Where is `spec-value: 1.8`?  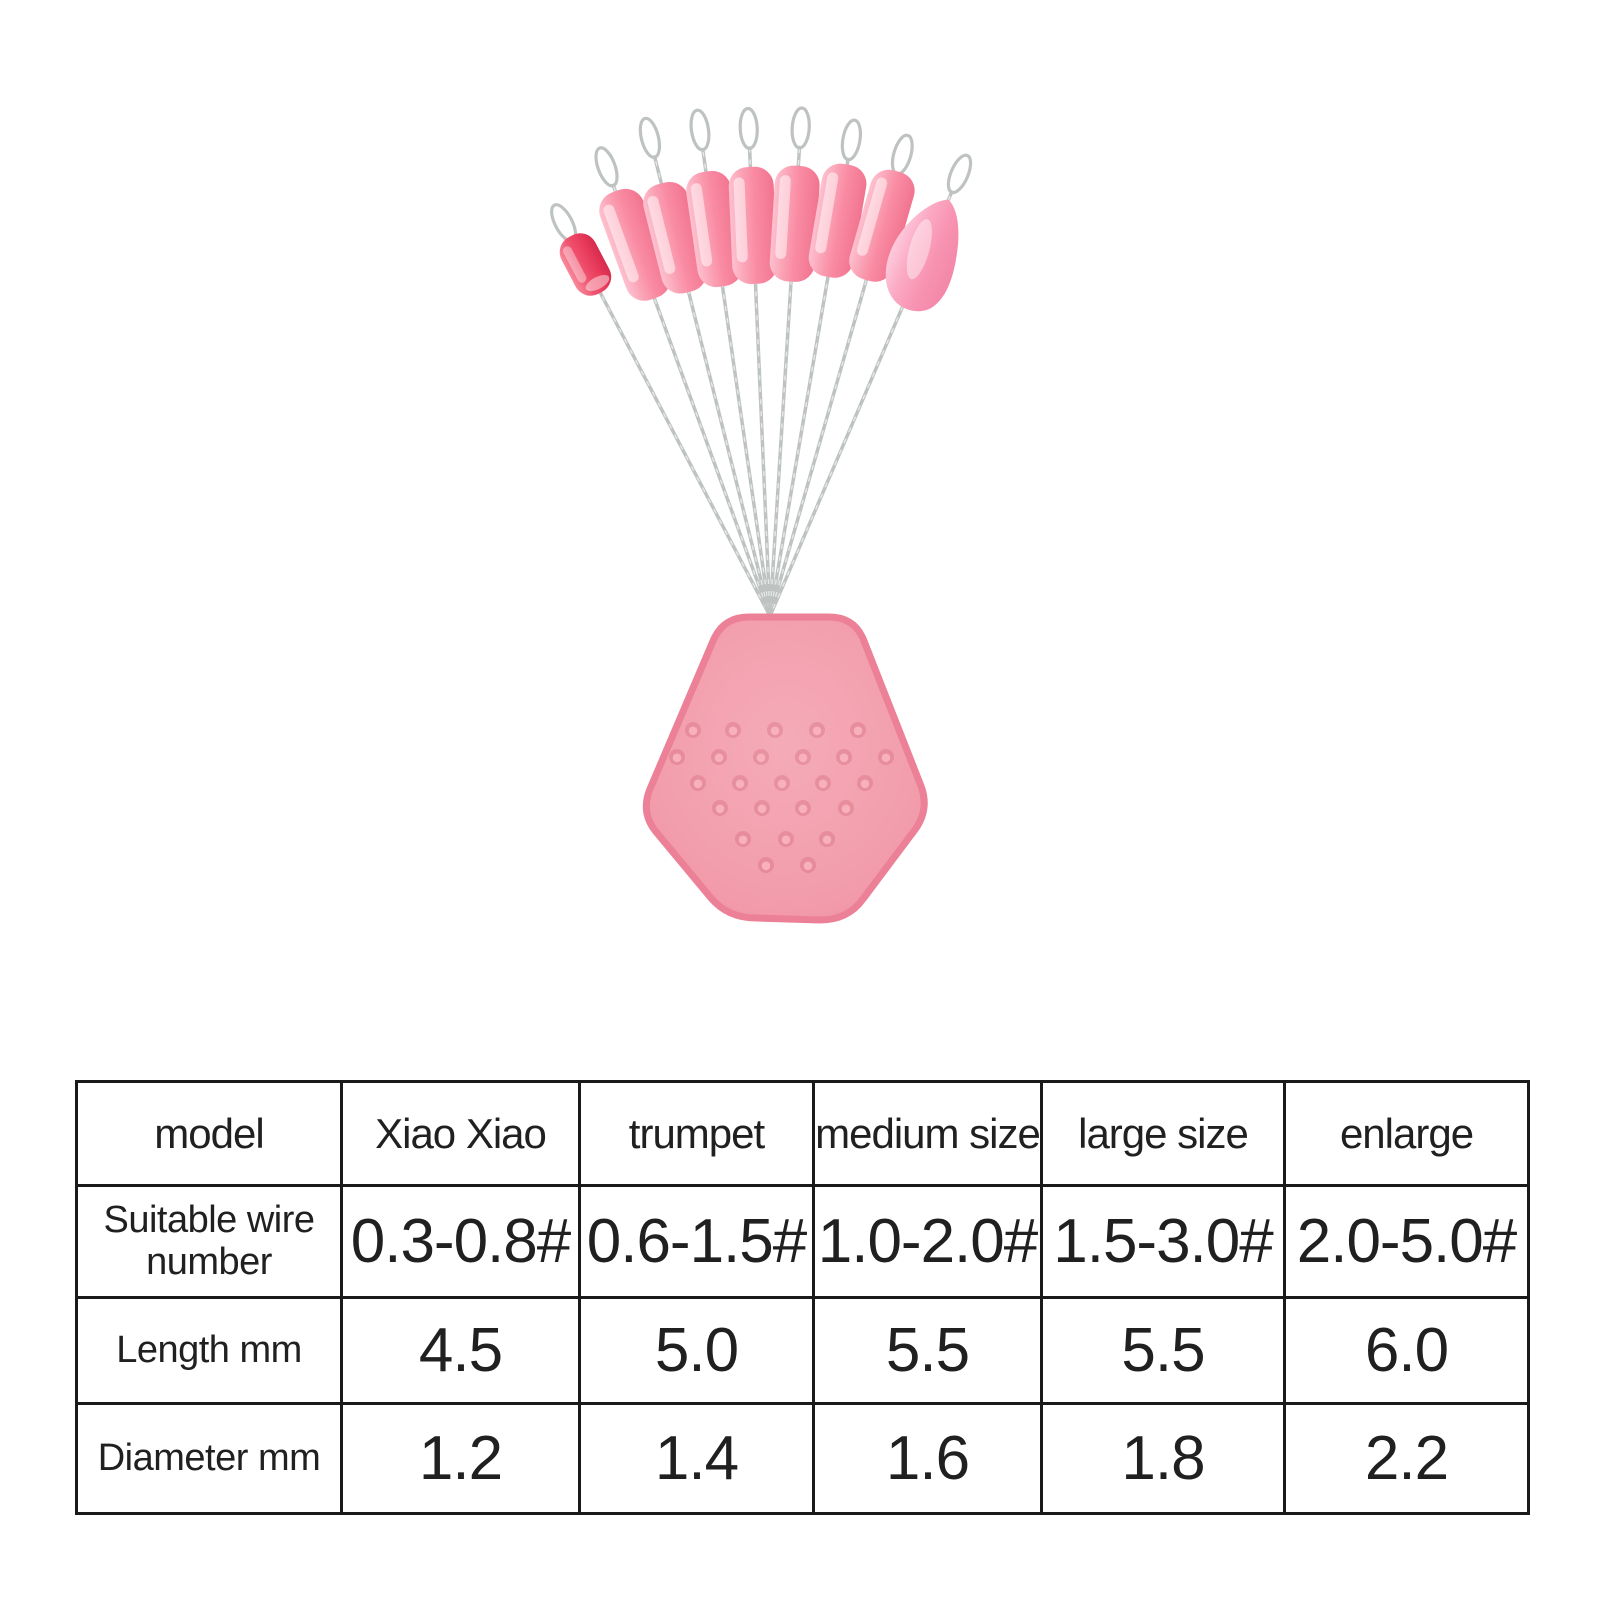 spec-value: 1.8 is located at coordinates (1163, 1458).